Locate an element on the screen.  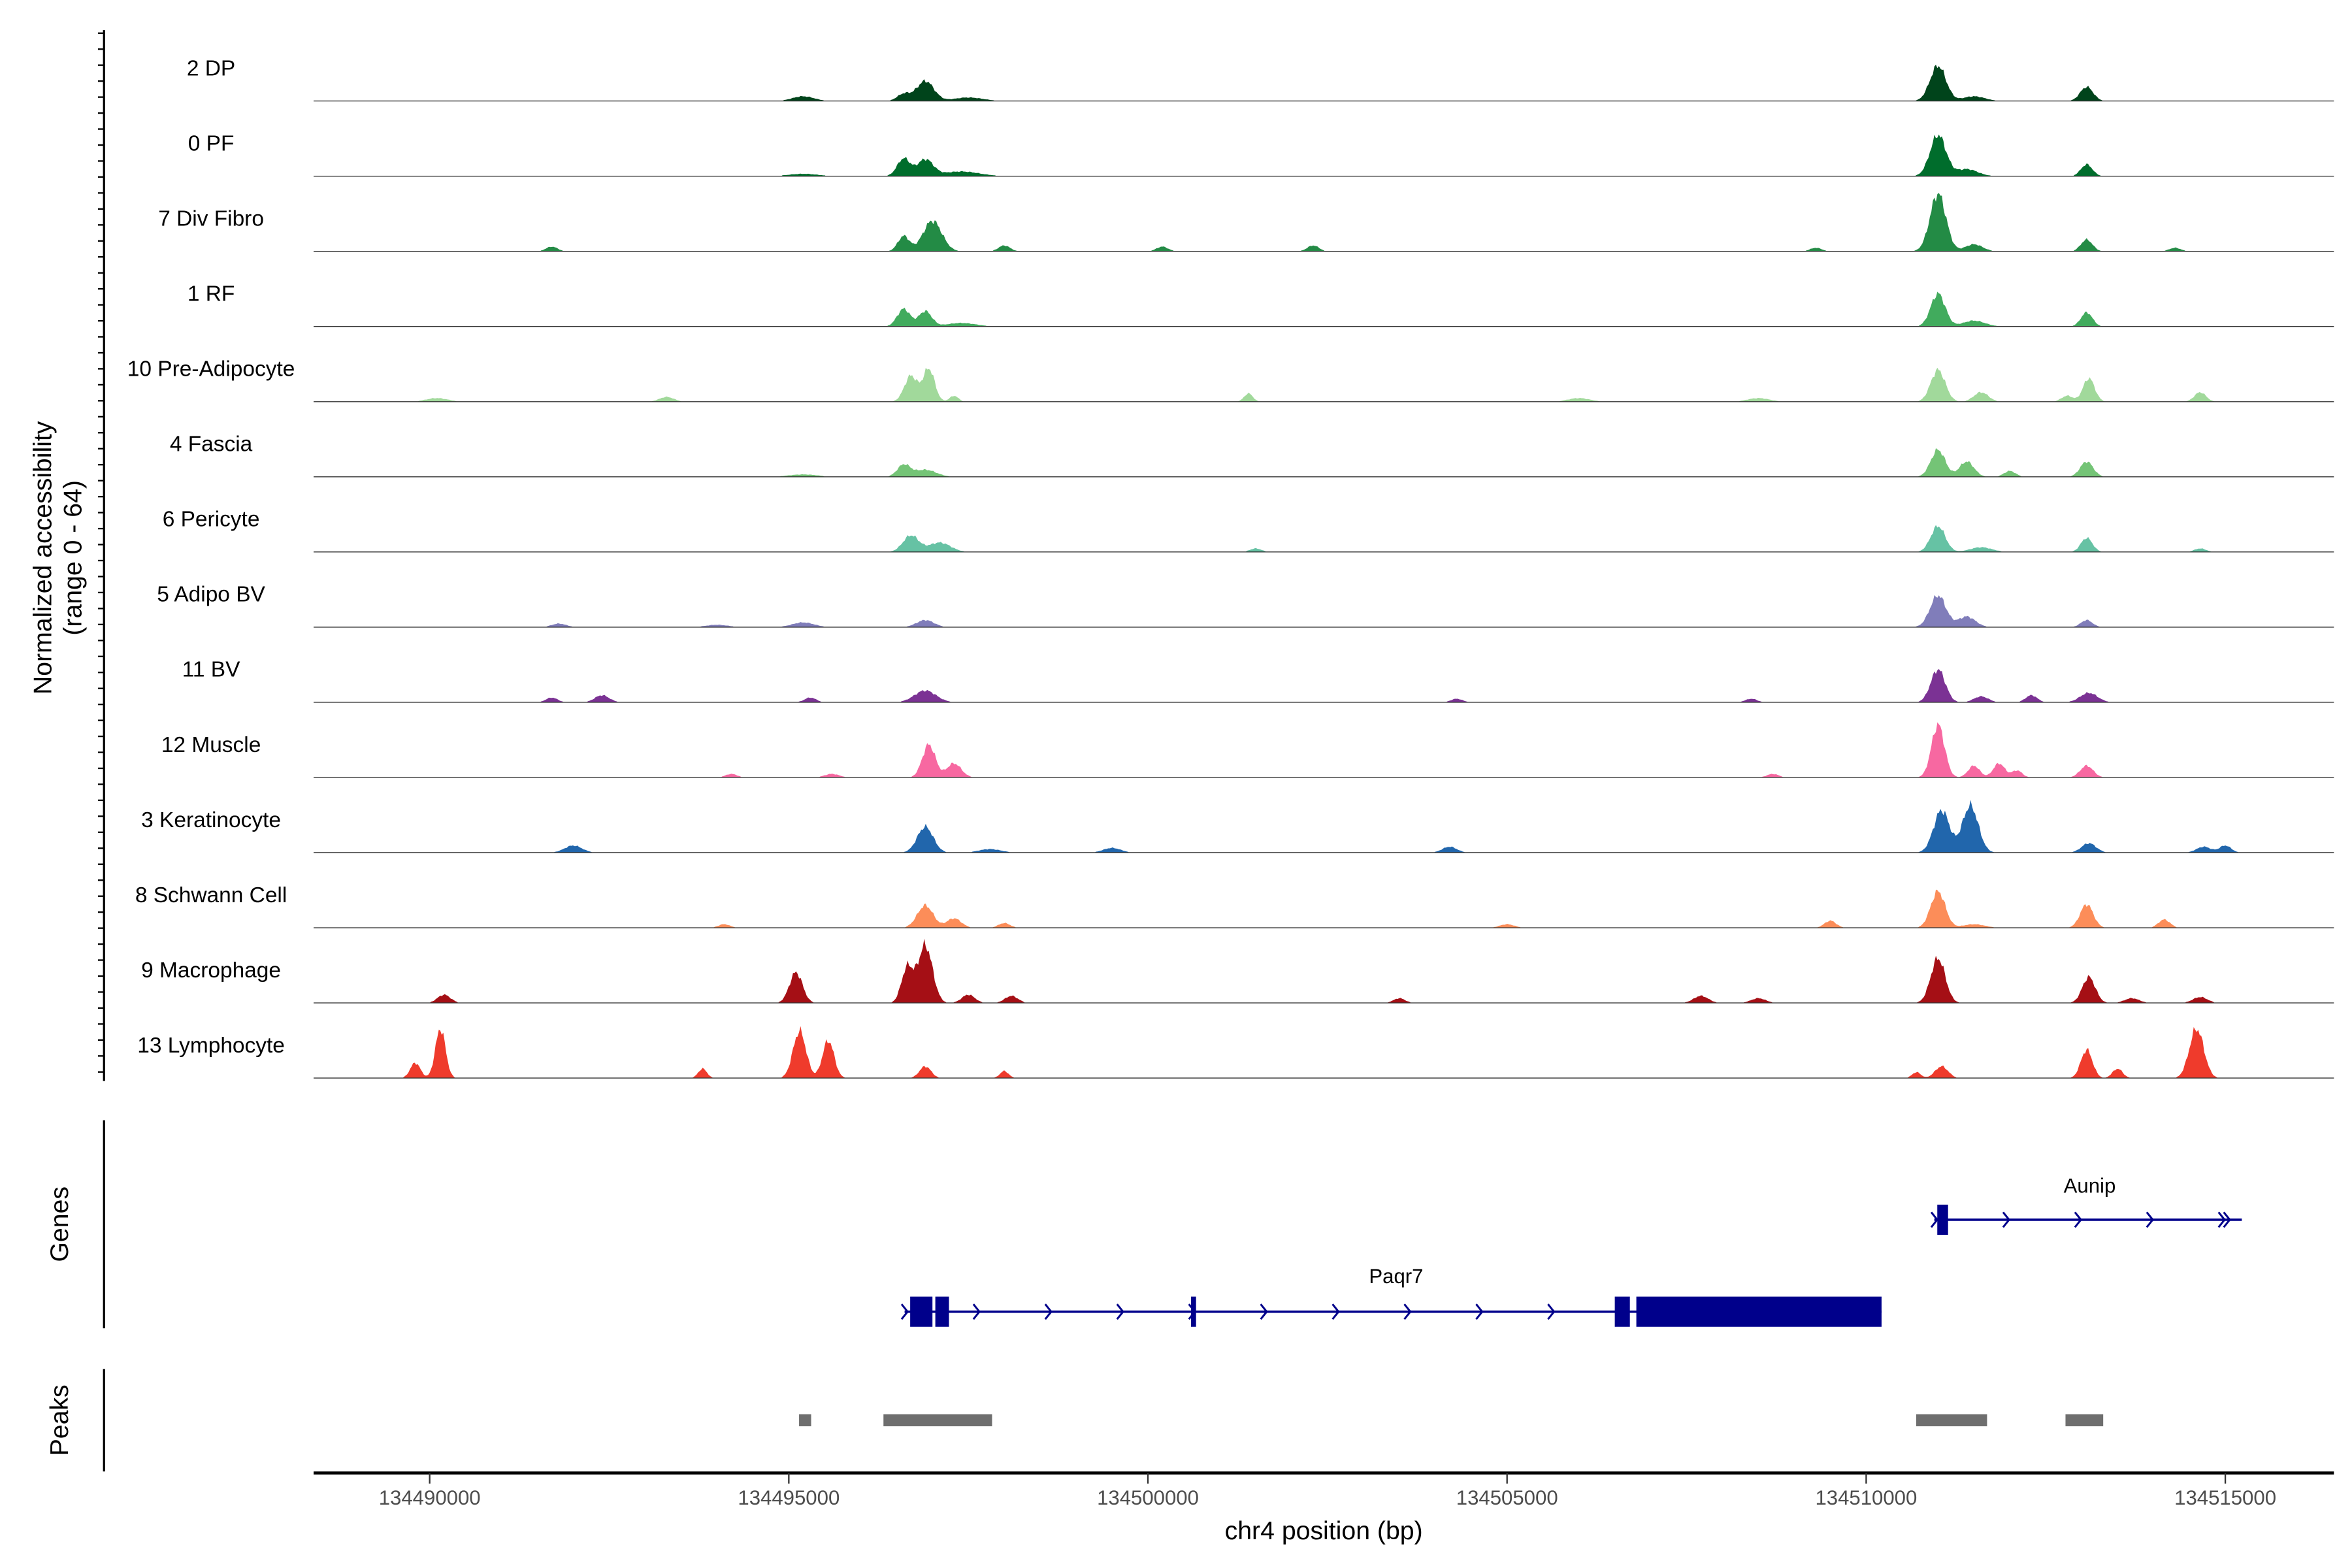
track-label: 3 Keratinocyte is located at coordinates (211, 820).